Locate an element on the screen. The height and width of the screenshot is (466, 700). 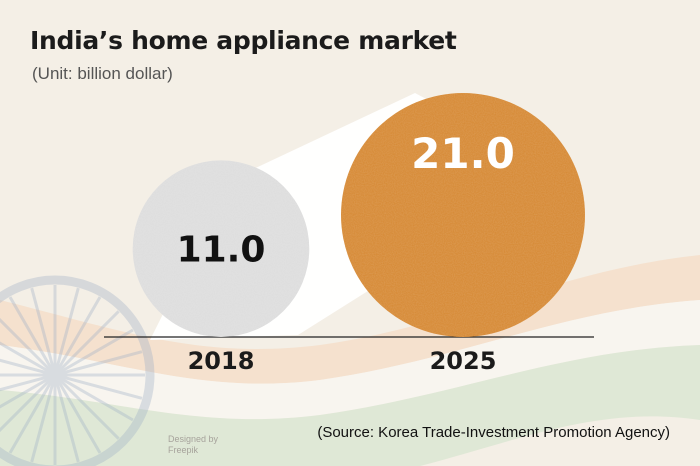
bubble-texture-2018 is located at coordinates (221, 248).